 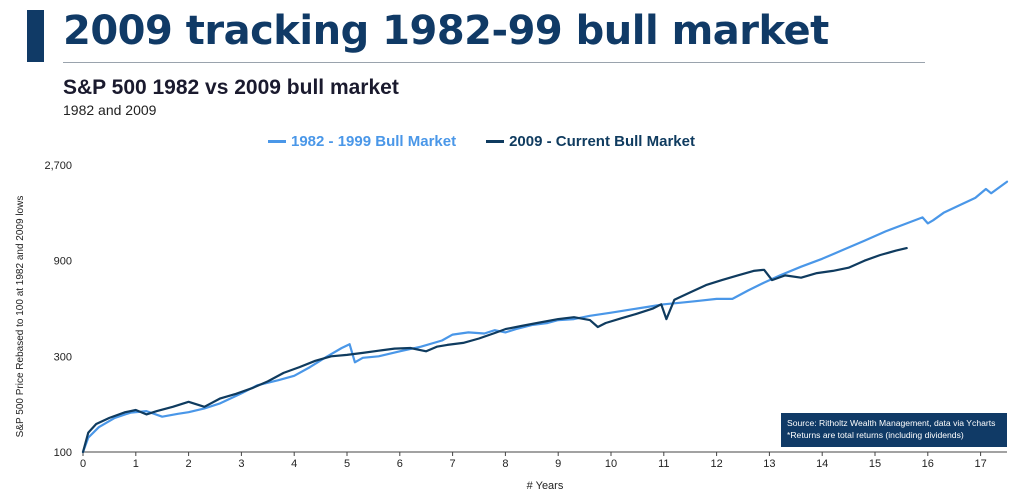 What do you see at coordinates (277, 141) in the screenshot?
I see `legend-swatch-1982` at bounding box center [277, 141].